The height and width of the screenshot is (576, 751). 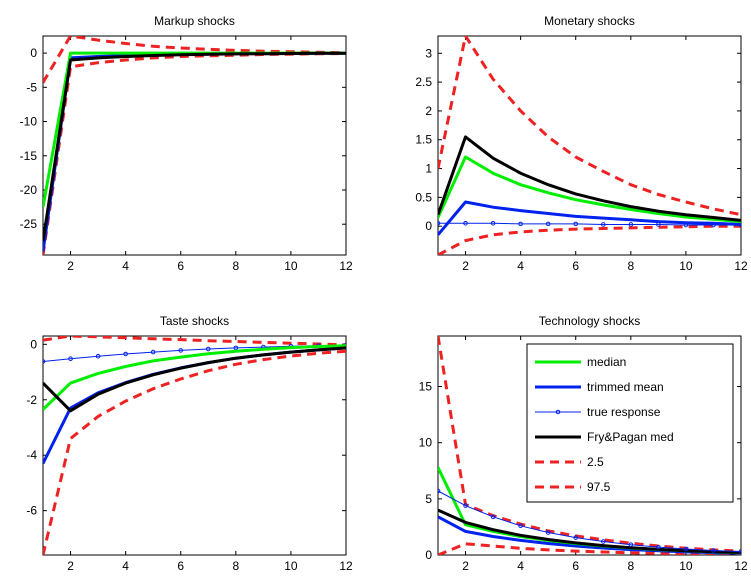 What do you see at coordinates (29, 224) in the screenshot?
I see `y-tick-label: -25` at bounding box center [29, 224].